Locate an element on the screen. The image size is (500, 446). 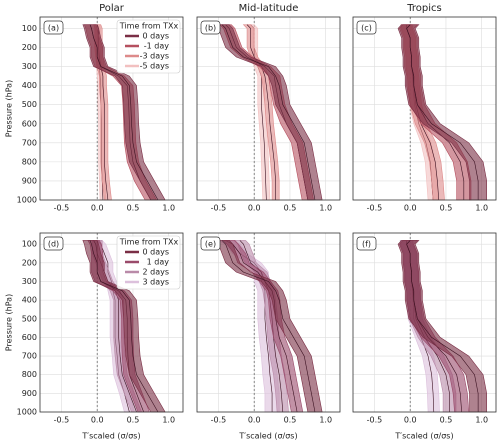
legend-label: 1 day is located at coordinates (158, 262).